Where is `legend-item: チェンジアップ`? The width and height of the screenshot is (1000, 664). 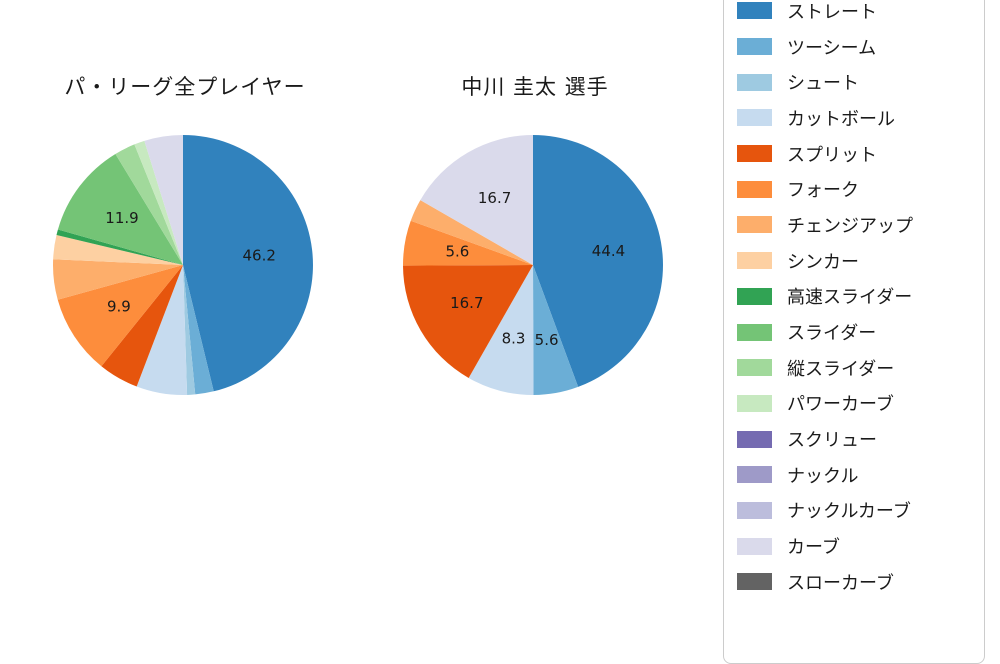 legend-item: チェンジアップ is located at coordinates (860, 225).